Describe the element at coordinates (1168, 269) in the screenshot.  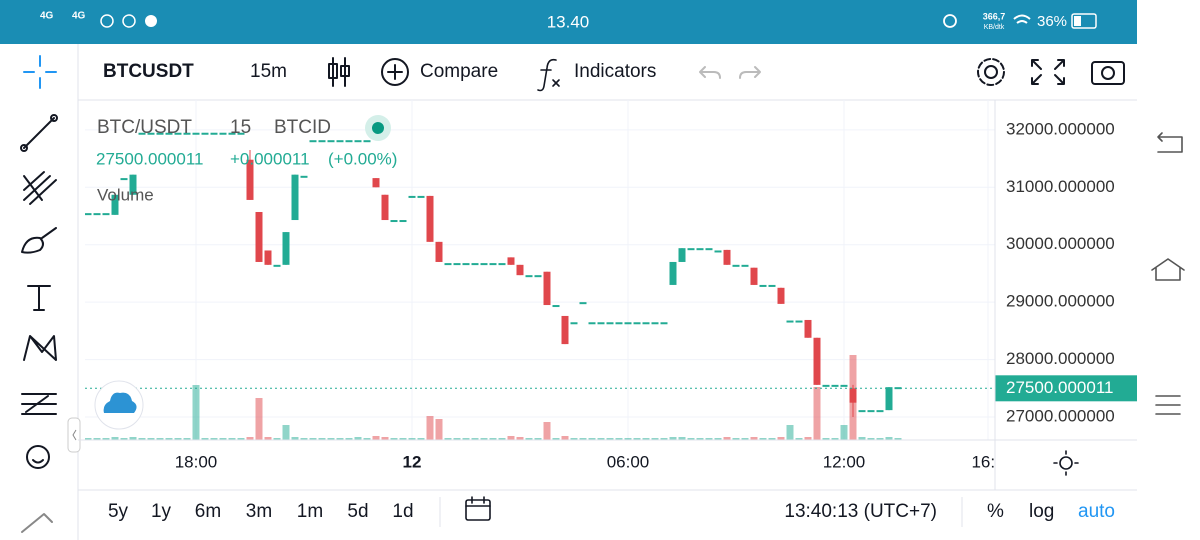
I see `nav-home` at that location.